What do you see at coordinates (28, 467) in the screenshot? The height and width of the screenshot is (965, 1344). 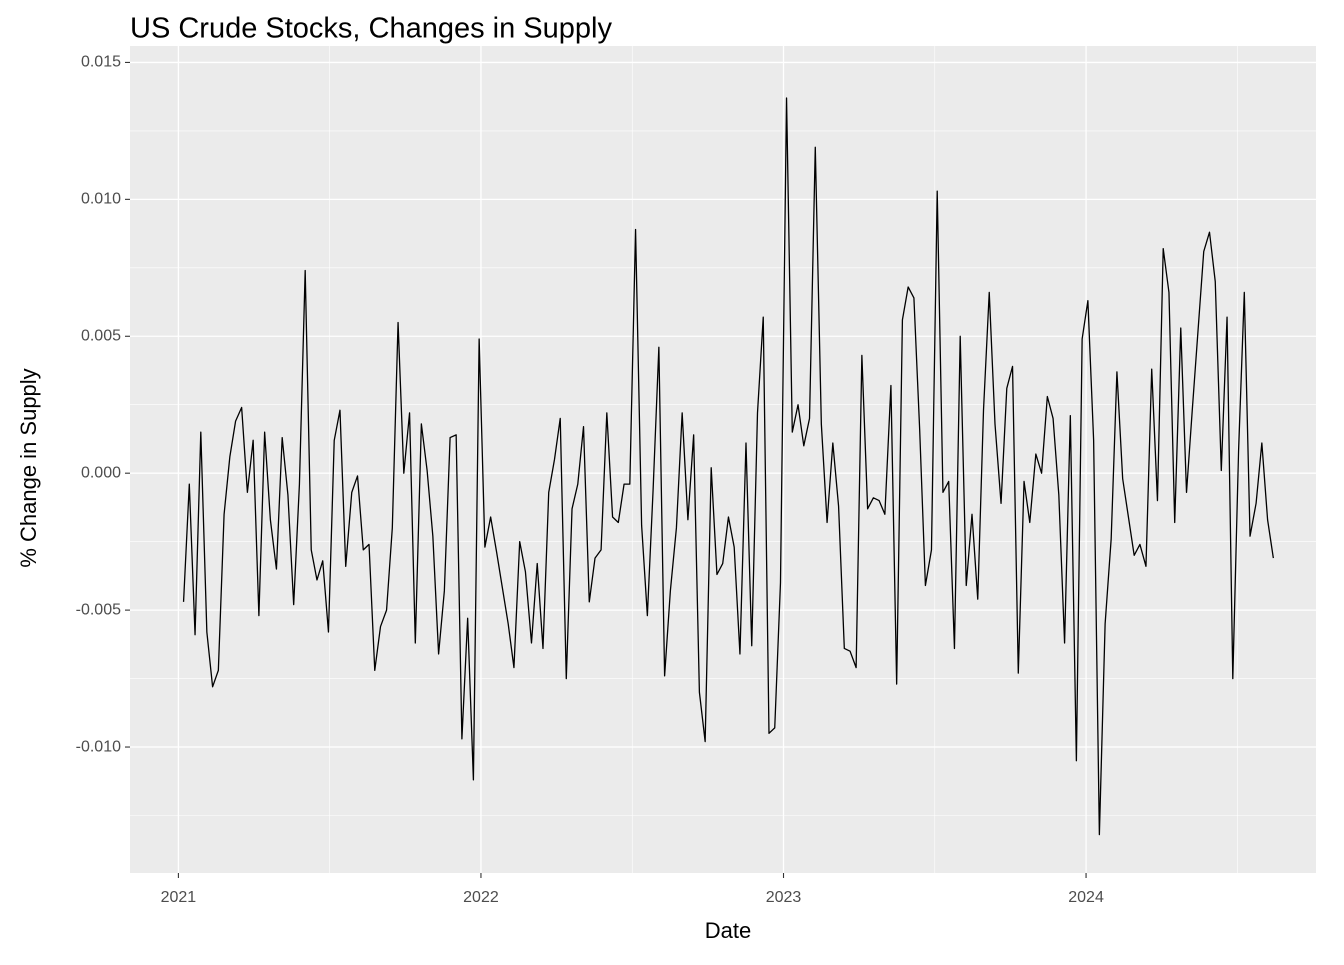 I see `y-axis-title: % Change in Supply` at bounding box center [28, 467].